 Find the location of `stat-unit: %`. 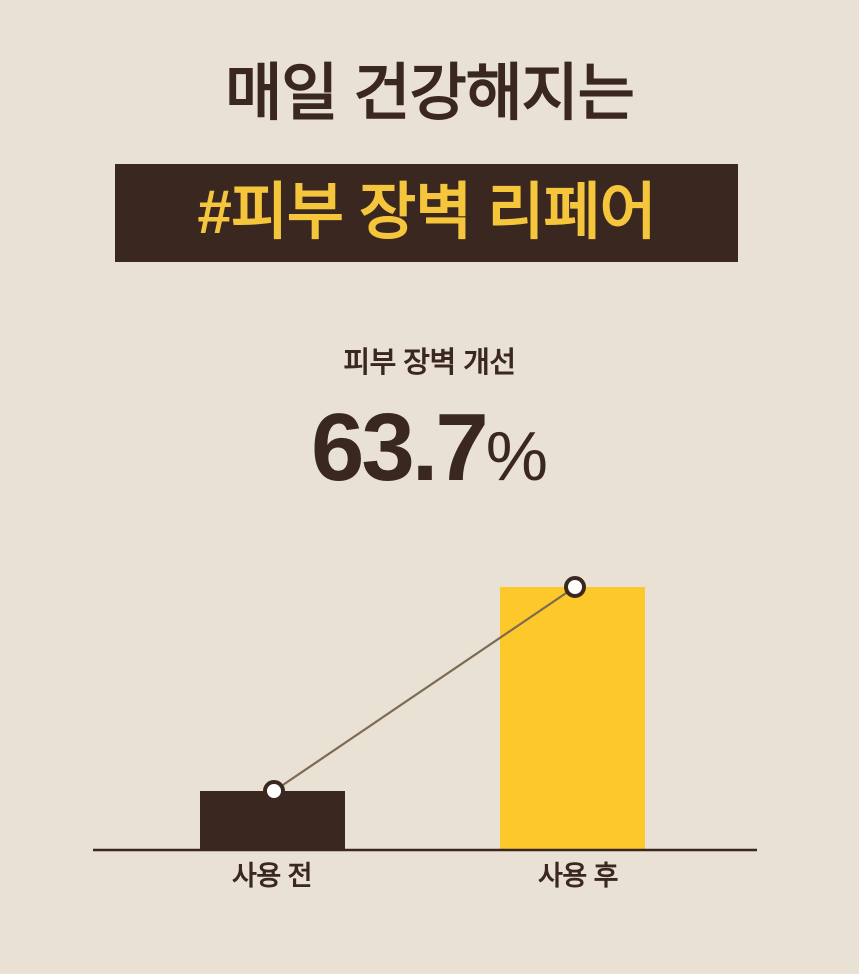

stat-unit: % is located at coordinates (517, 456).